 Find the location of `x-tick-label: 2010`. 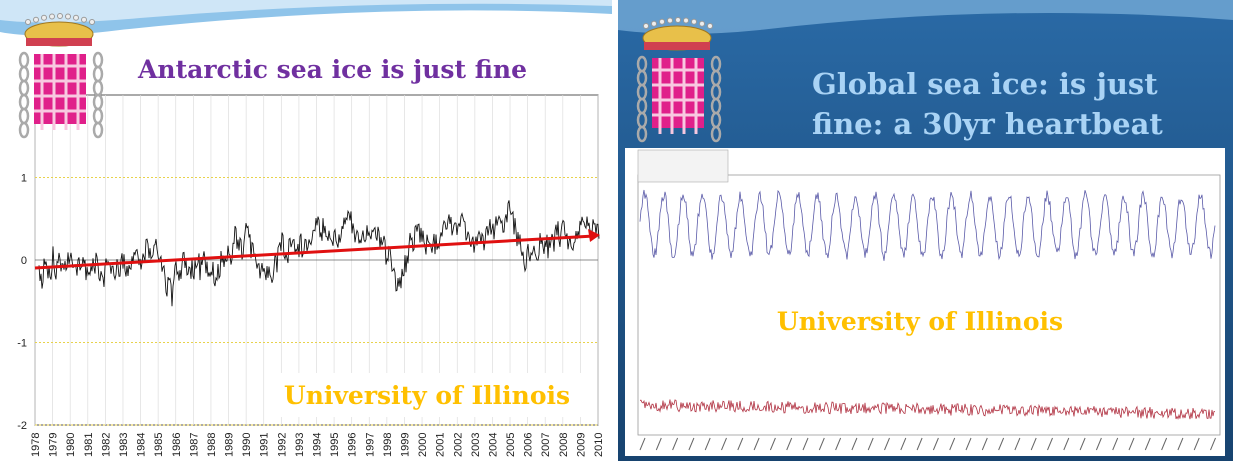

x-tick-label: 2010 is located at coordinates (599, 445).